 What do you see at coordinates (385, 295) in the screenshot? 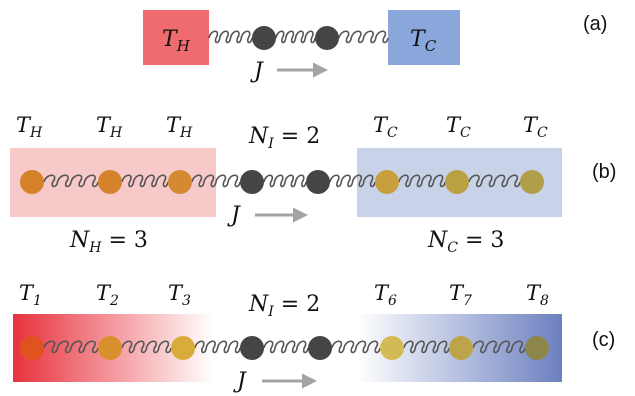
I see `temp-label-6: T6` at bounding box center [385, 295].